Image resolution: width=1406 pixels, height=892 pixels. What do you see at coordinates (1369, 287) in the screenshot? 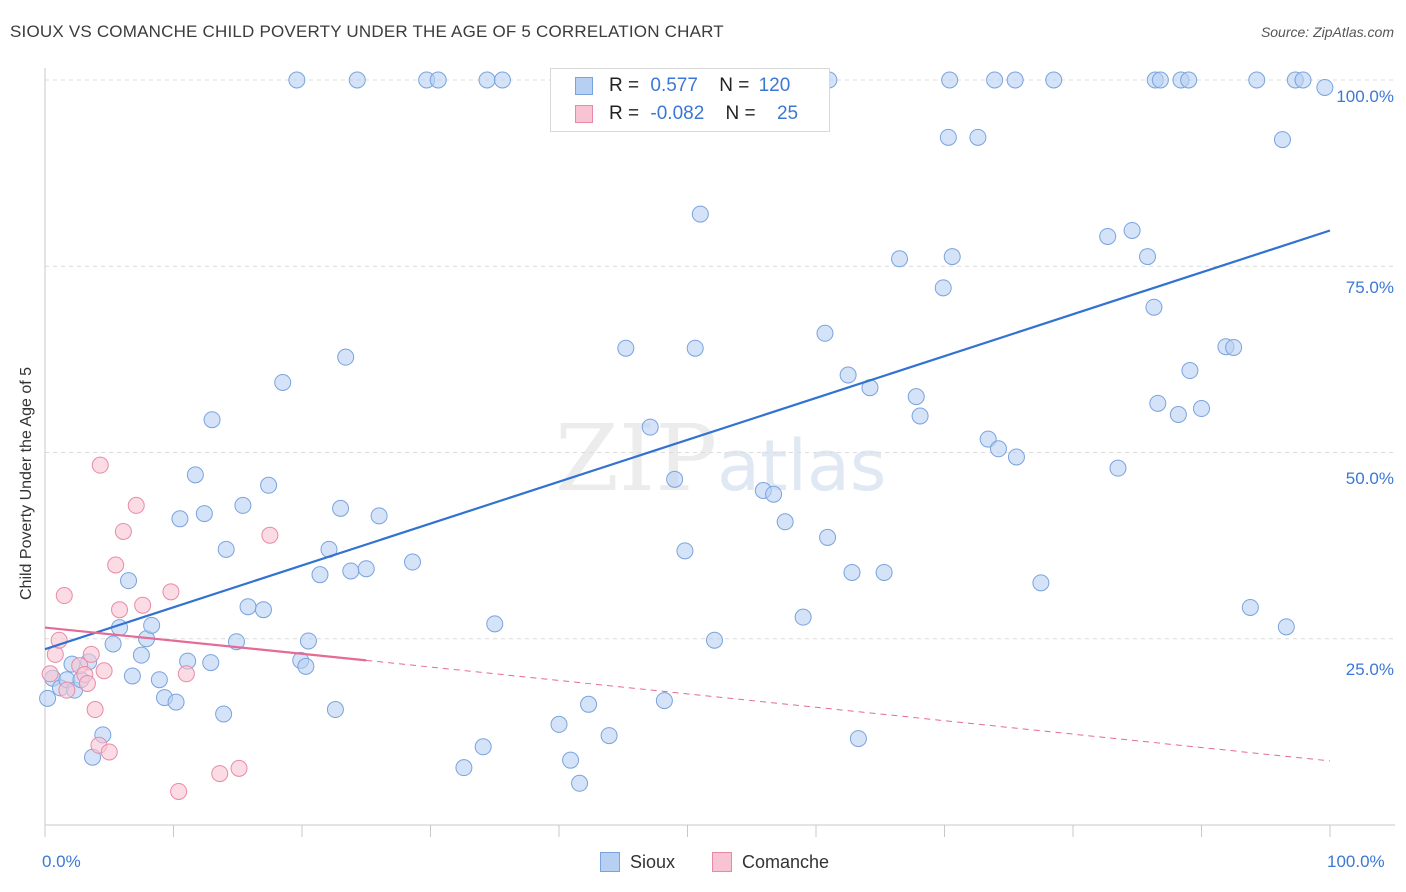
I see `y-tick-label-75: 75.0%` at bounding box center [1369, 287].